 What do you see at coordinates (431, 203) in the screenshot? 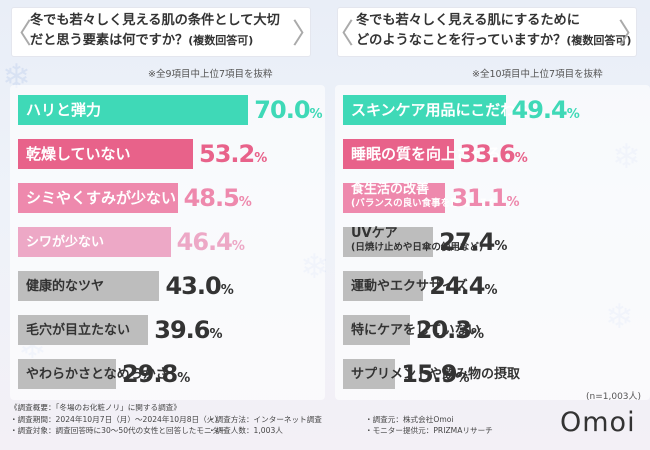
I see `right-category-note-3: (バランスの良い食事を意識するなど)` at bounding box center [431, 203].